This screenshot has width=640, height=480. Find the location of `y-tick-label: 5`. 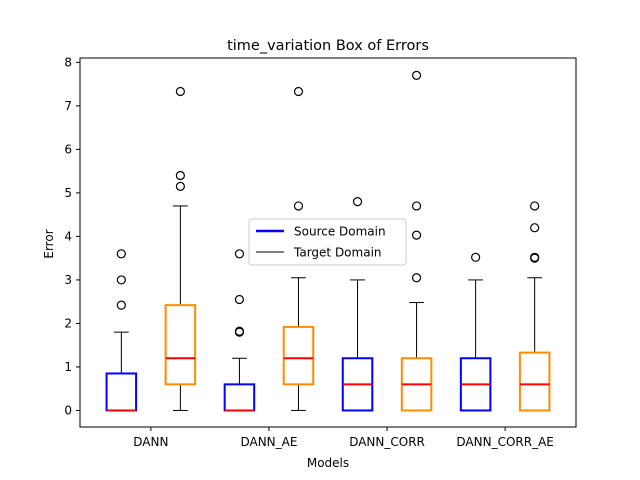

y-tick-label: 5 is located at coordinates (68, 193).